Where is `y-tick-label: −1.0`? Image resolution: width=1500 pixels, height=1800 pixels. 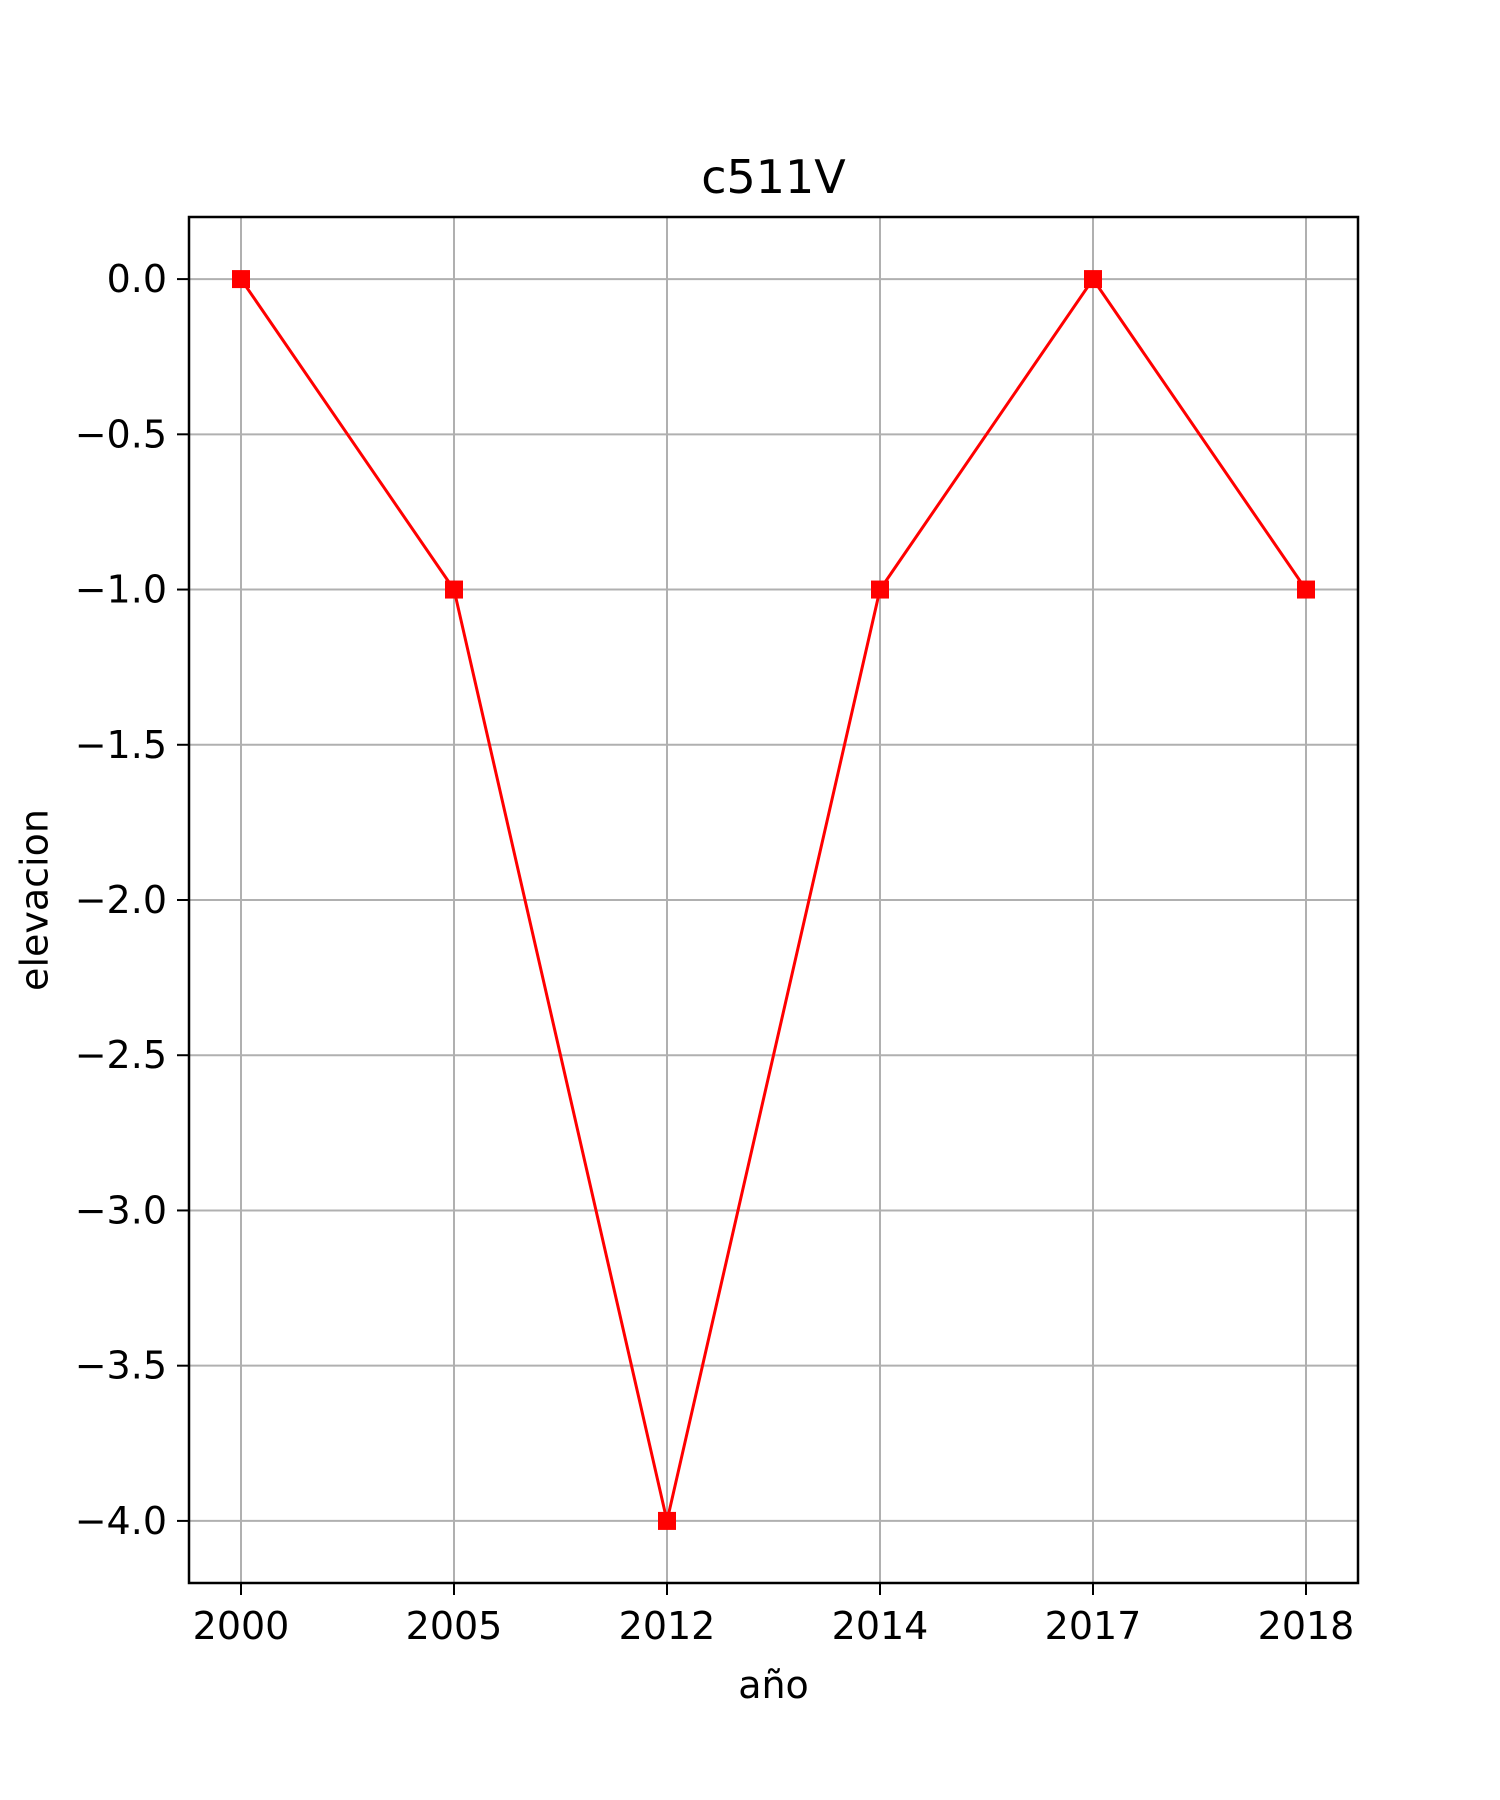 y-tick-label: −1.0 is located at coordinates (121, 590).